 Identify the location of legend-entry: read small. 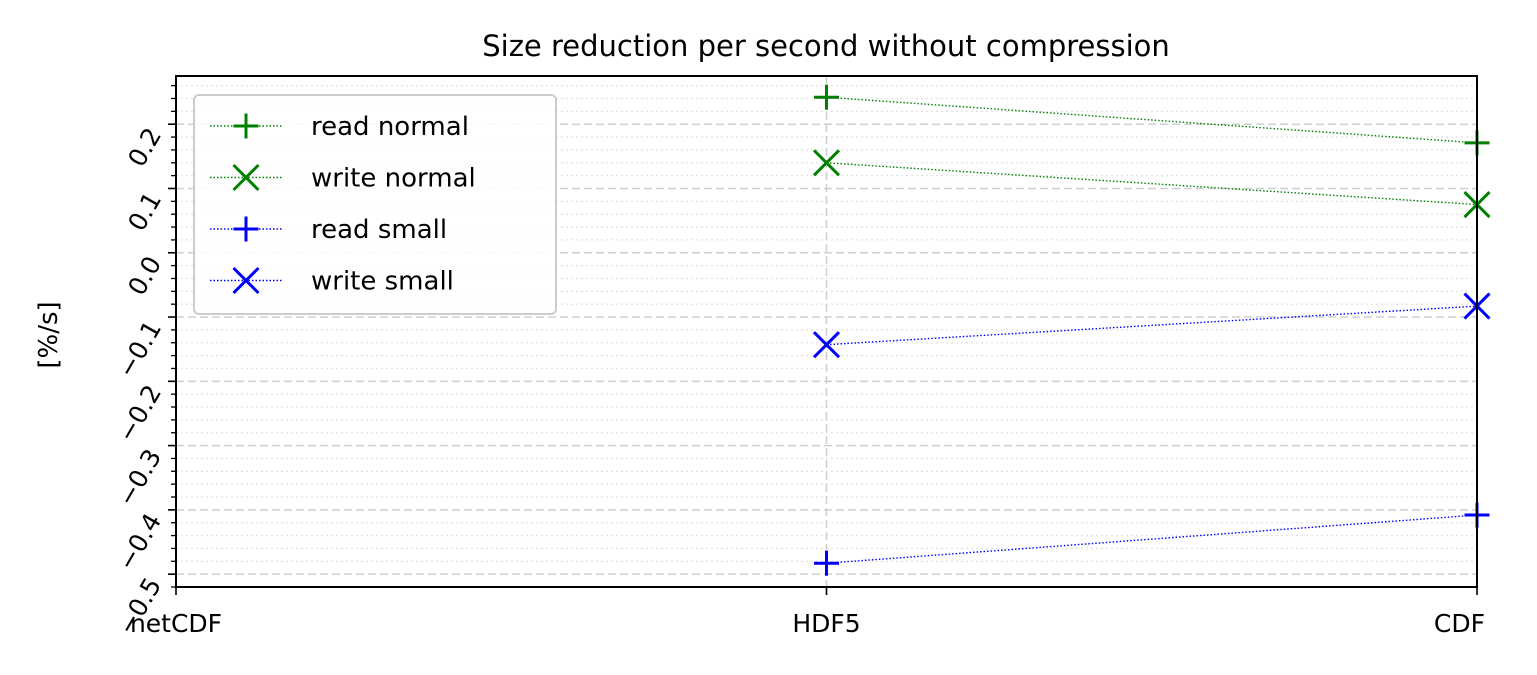
(328, 230).